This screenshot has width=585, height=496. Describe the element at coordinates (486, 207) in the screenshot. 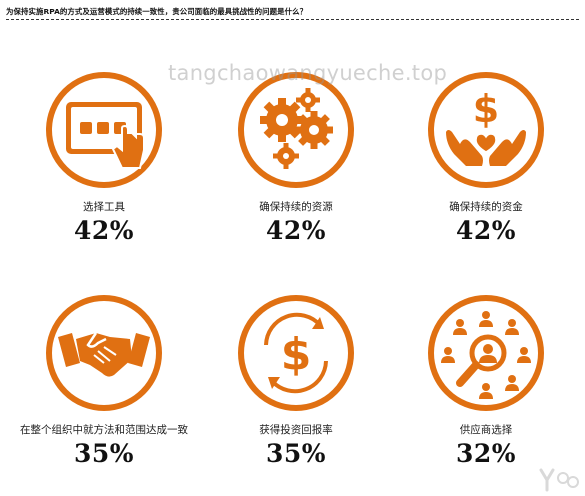

I see `challenge-label: 确保持续的资金` at that location.